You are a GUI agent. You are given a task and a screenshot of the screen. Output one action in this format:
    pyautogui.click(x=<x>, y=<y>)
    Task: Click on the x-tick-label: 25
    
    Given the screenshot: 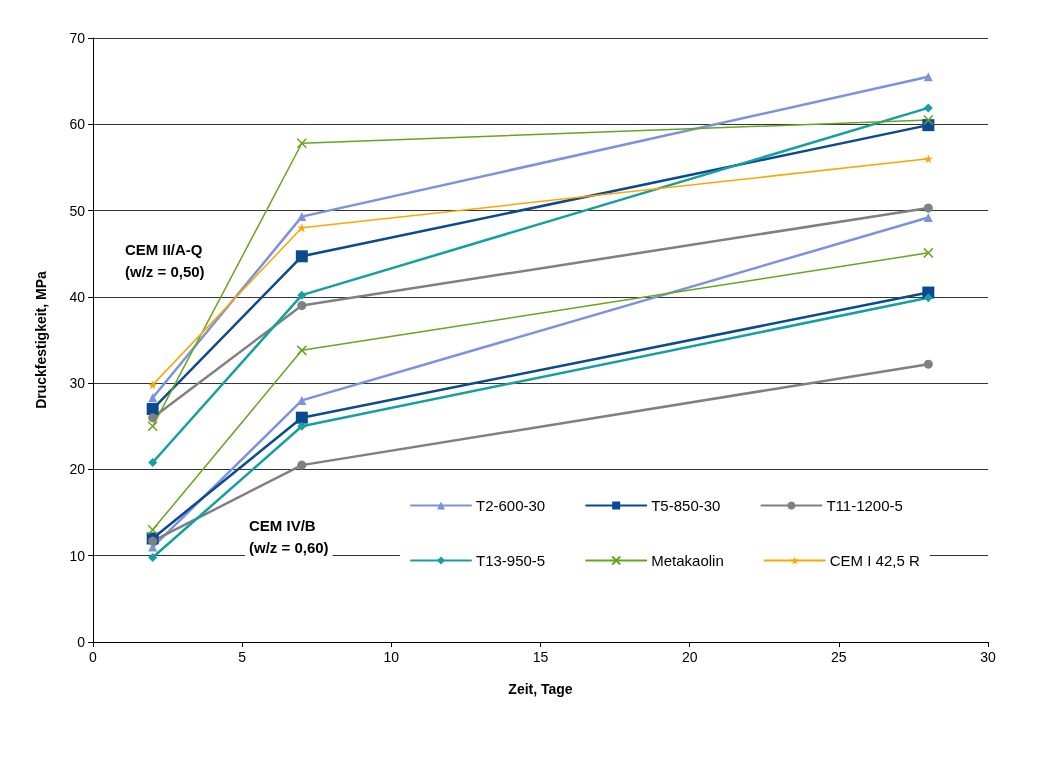 What is the action you would take?
    pyautogui.click(x=839, y=657)
    